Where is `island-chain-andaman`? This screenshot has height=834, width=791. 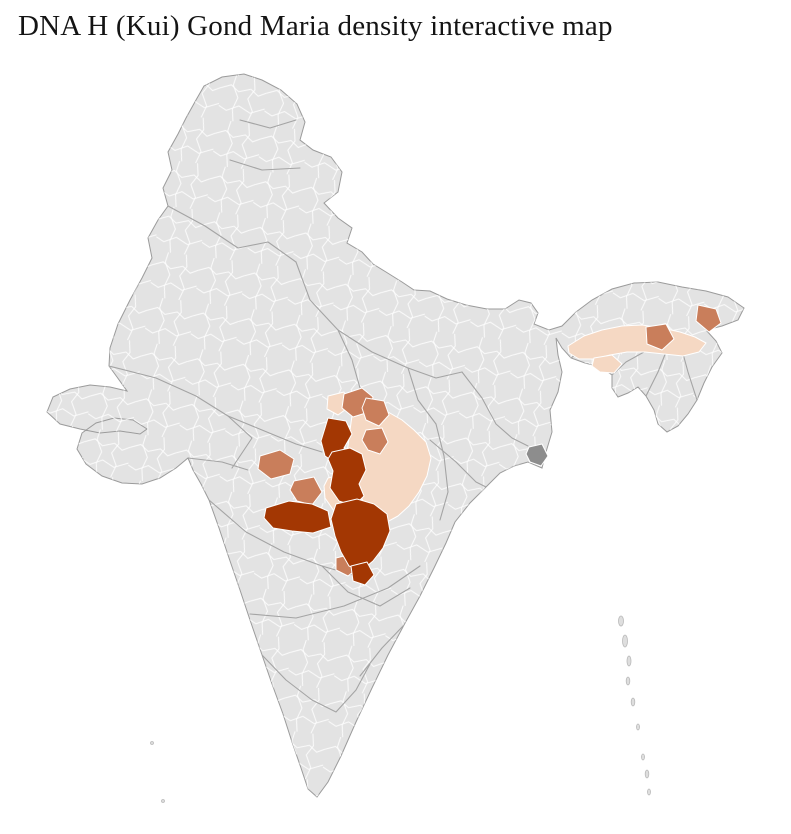
island-chain-andaman is located at coordinates (634, 705).